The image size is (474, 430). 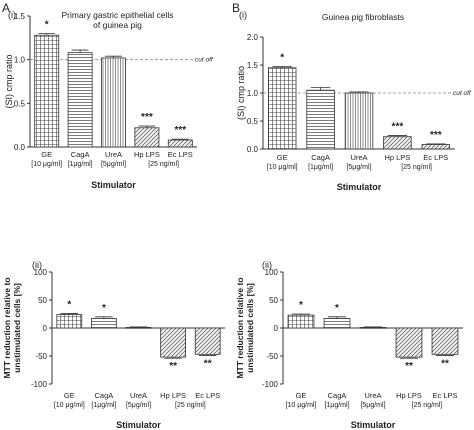 What do you see at coordinates (363, 17) in the screenshot?
I see `chart-title: Guinea pig fibroblasts` at bounding box center [363, 17].